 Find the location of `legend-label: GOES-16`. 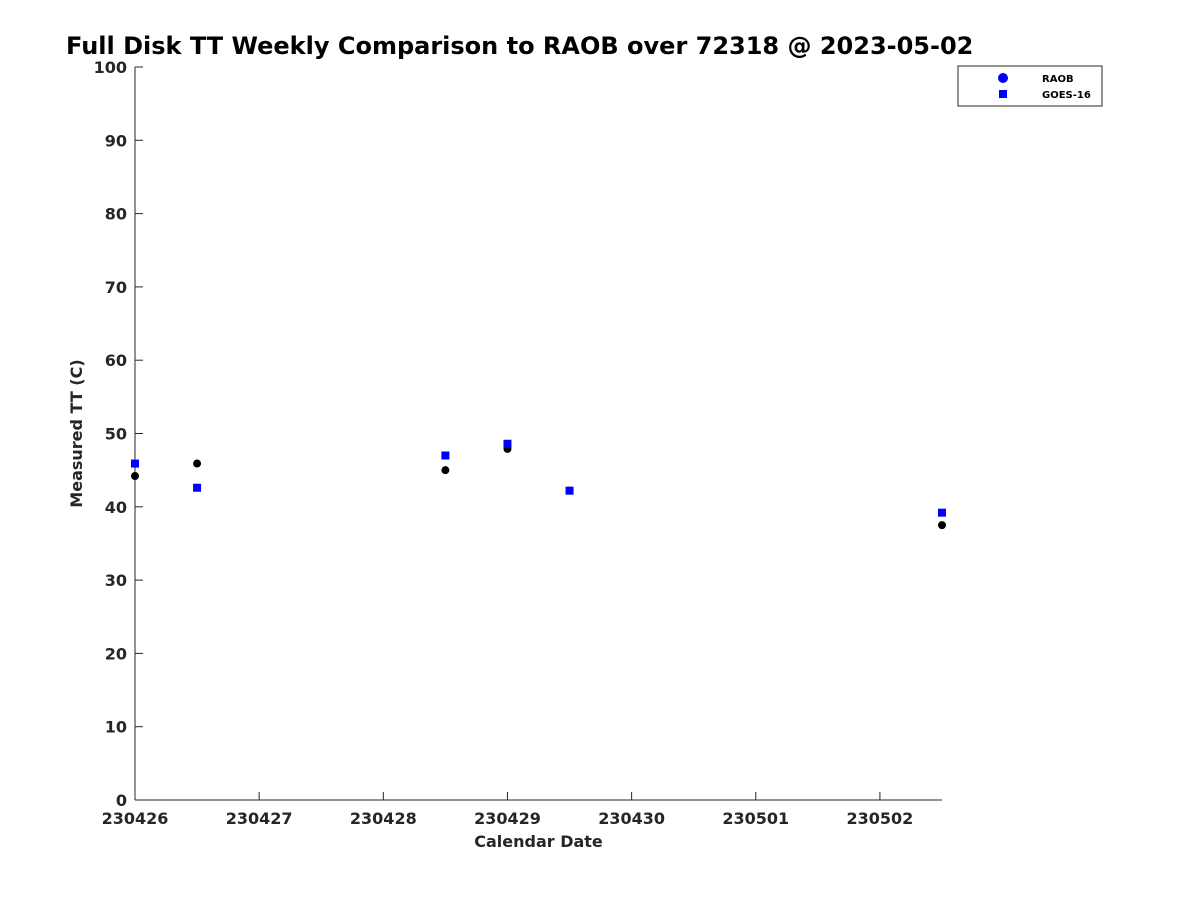

legend-label: GOES-16 is located at coordinates (1066, 95).